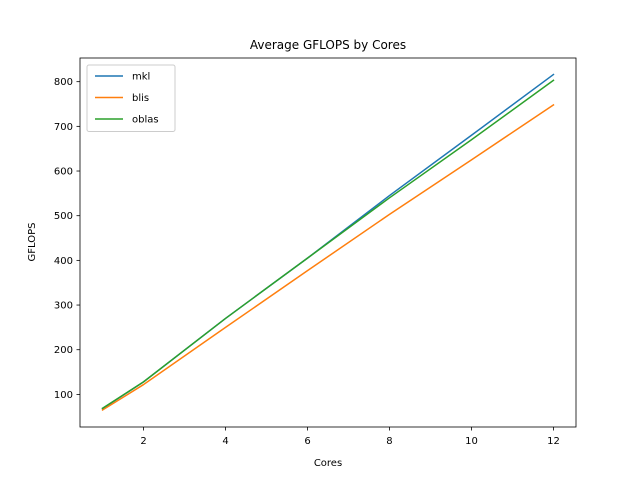 The height and width of the screenshot is (480, 640). What do you see at coordinates (471, 441) in the screenshot?
I see `x-tick-label: 10` at bounding box center [471, 441].